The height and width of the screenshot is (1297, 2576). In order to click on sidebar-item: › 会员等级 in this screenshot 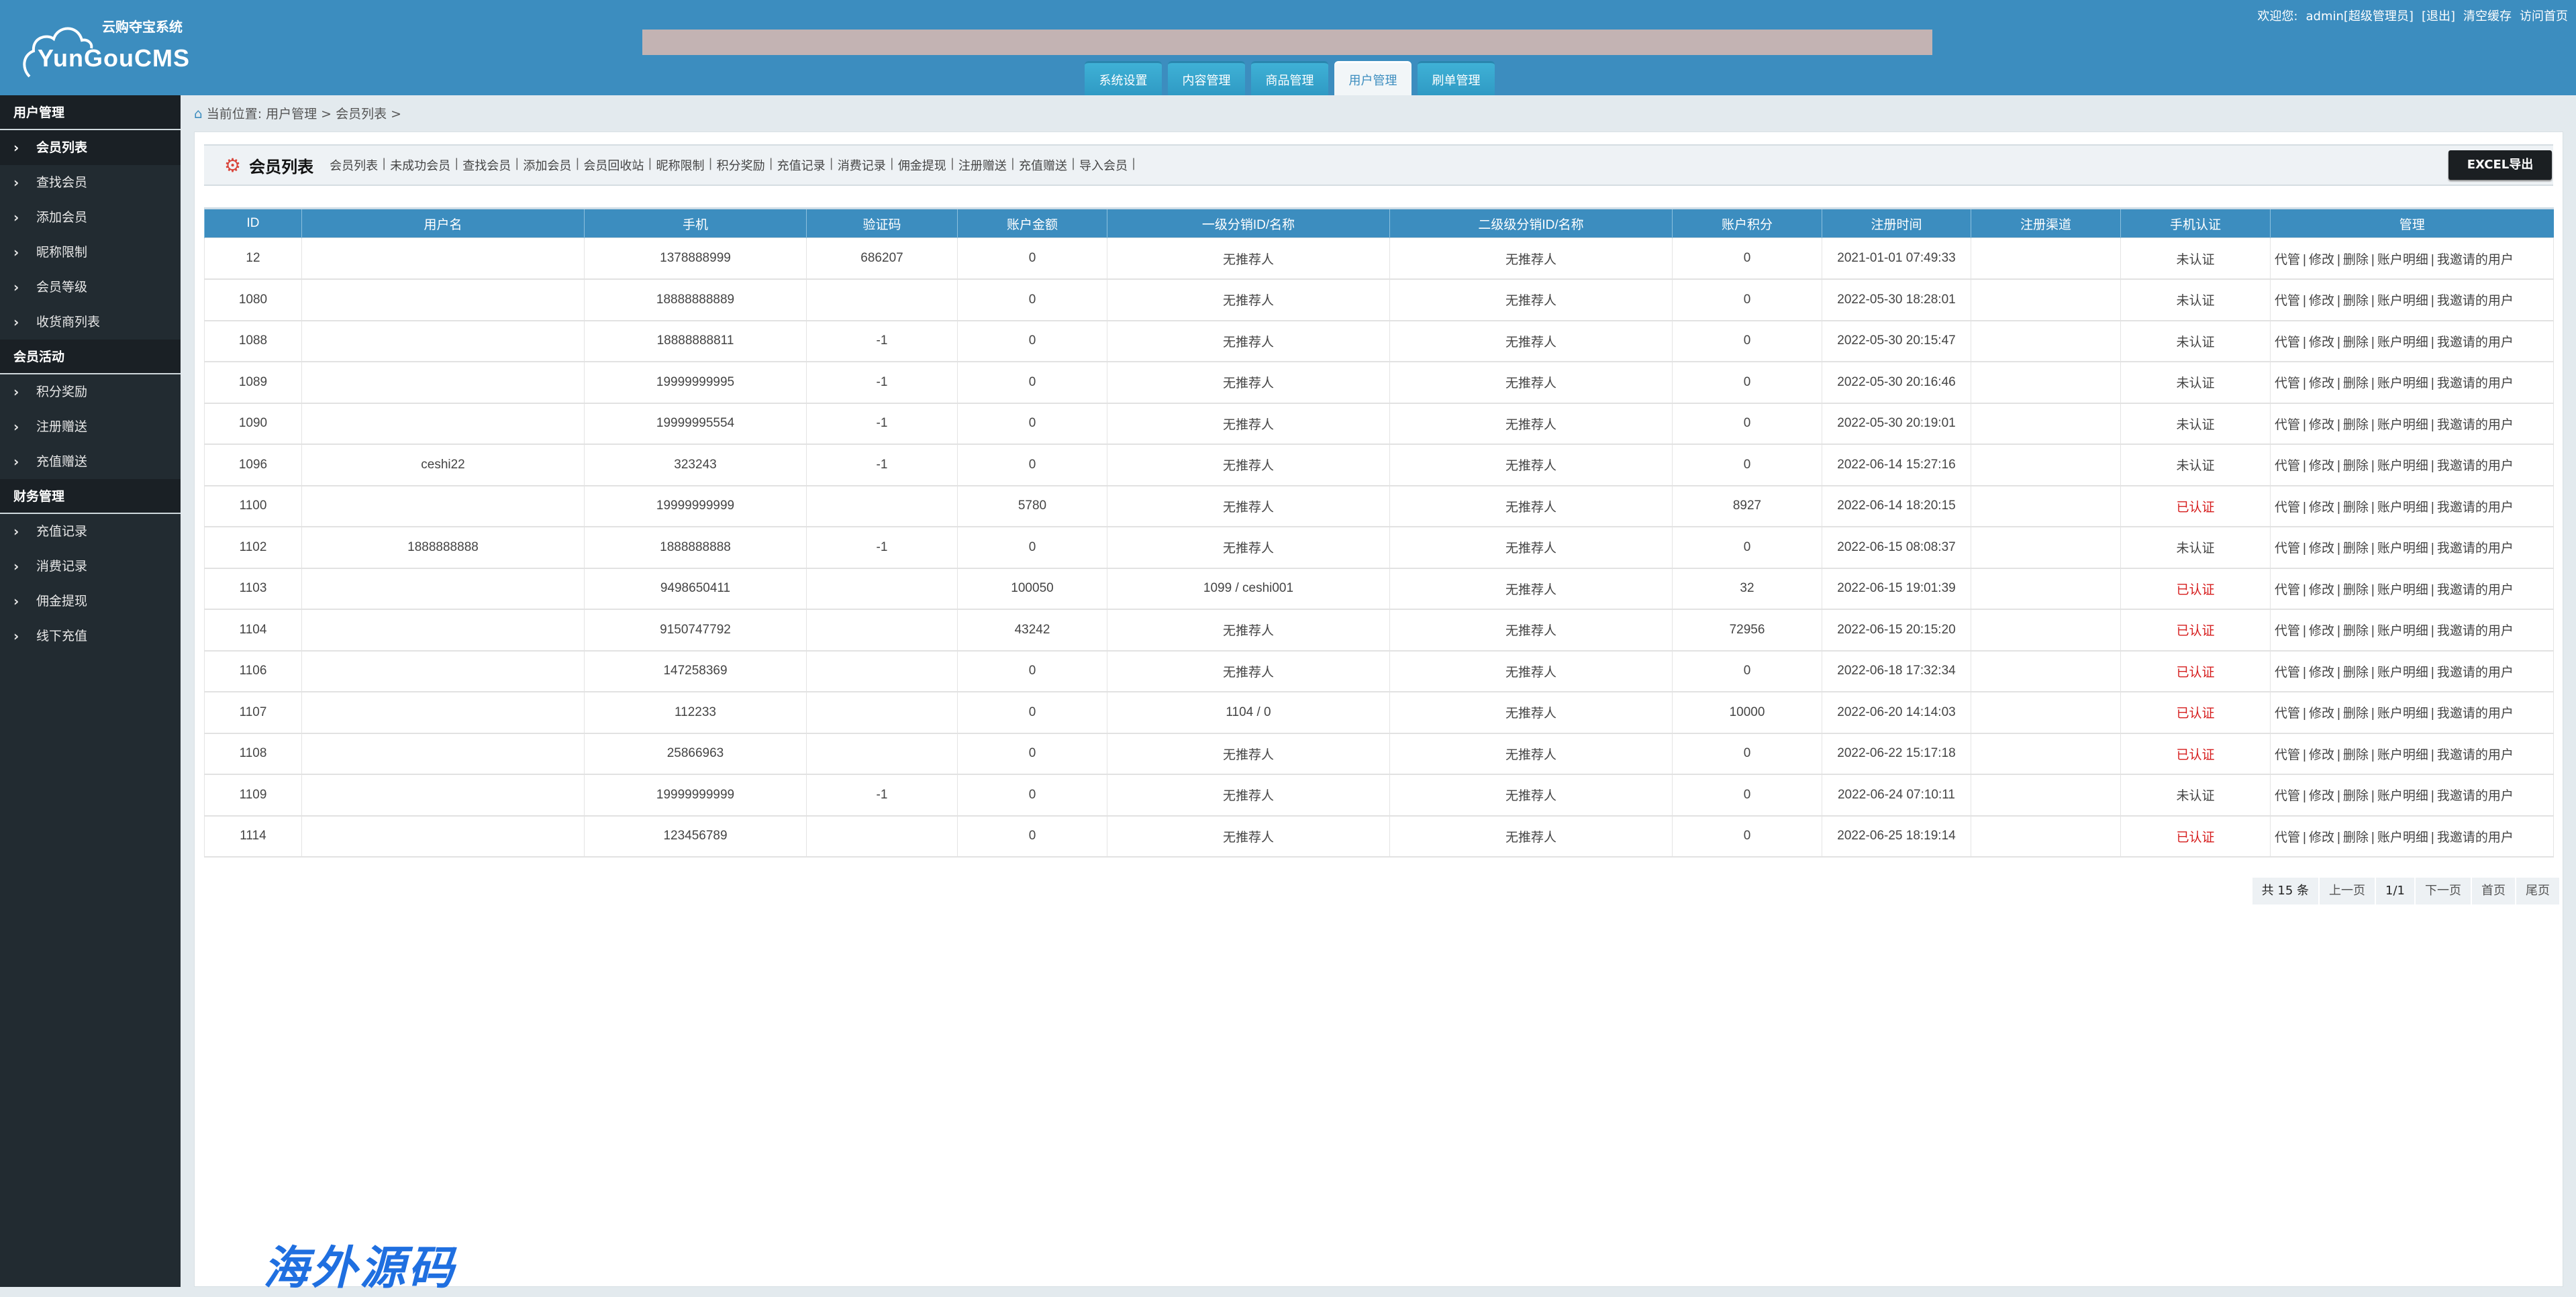, I will do `click(90, 287)`.